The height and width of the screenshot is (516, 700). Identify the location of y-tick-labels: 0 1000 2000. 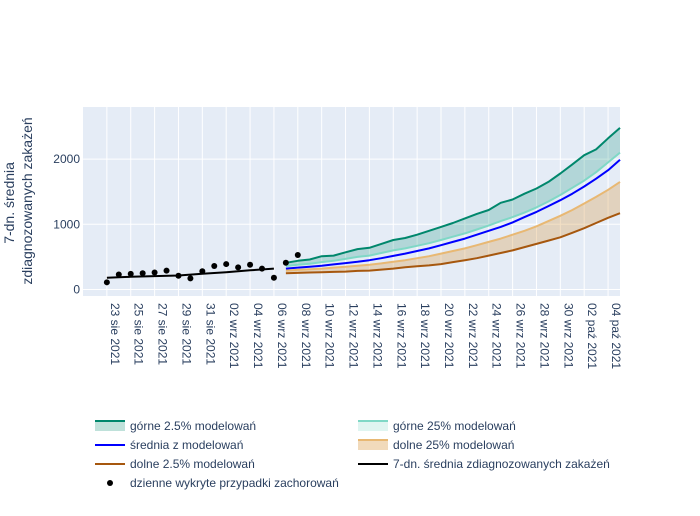
(66, 224).